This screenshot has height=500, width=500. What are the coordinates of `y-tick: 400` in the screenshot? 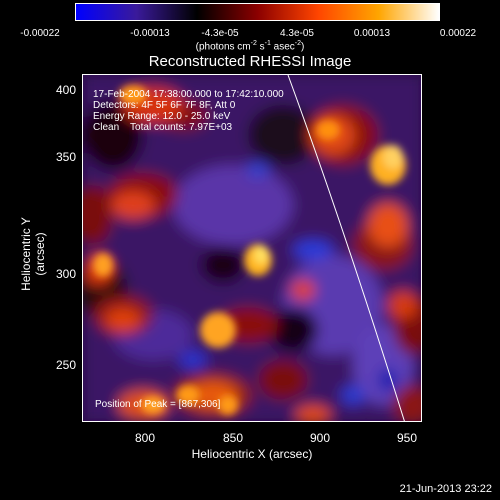 It's located at (65, 90).